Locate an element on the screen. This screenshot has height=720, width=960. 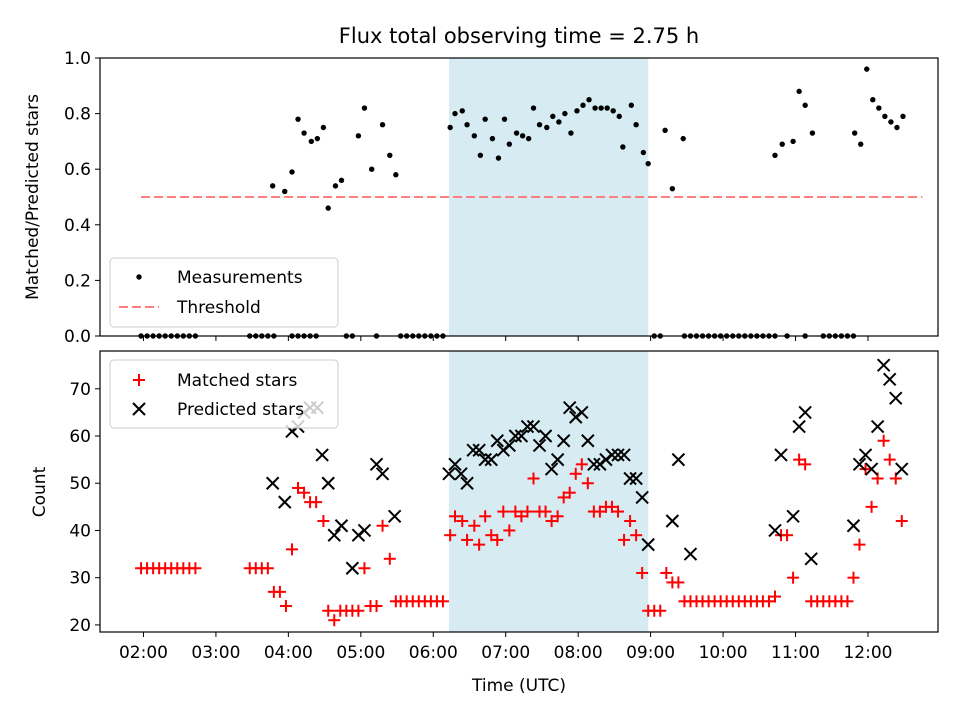
ratio-y-axis: 0.0 0.2 0.4 0.6 0.8 1.0 is located at coordinates (82, 198).